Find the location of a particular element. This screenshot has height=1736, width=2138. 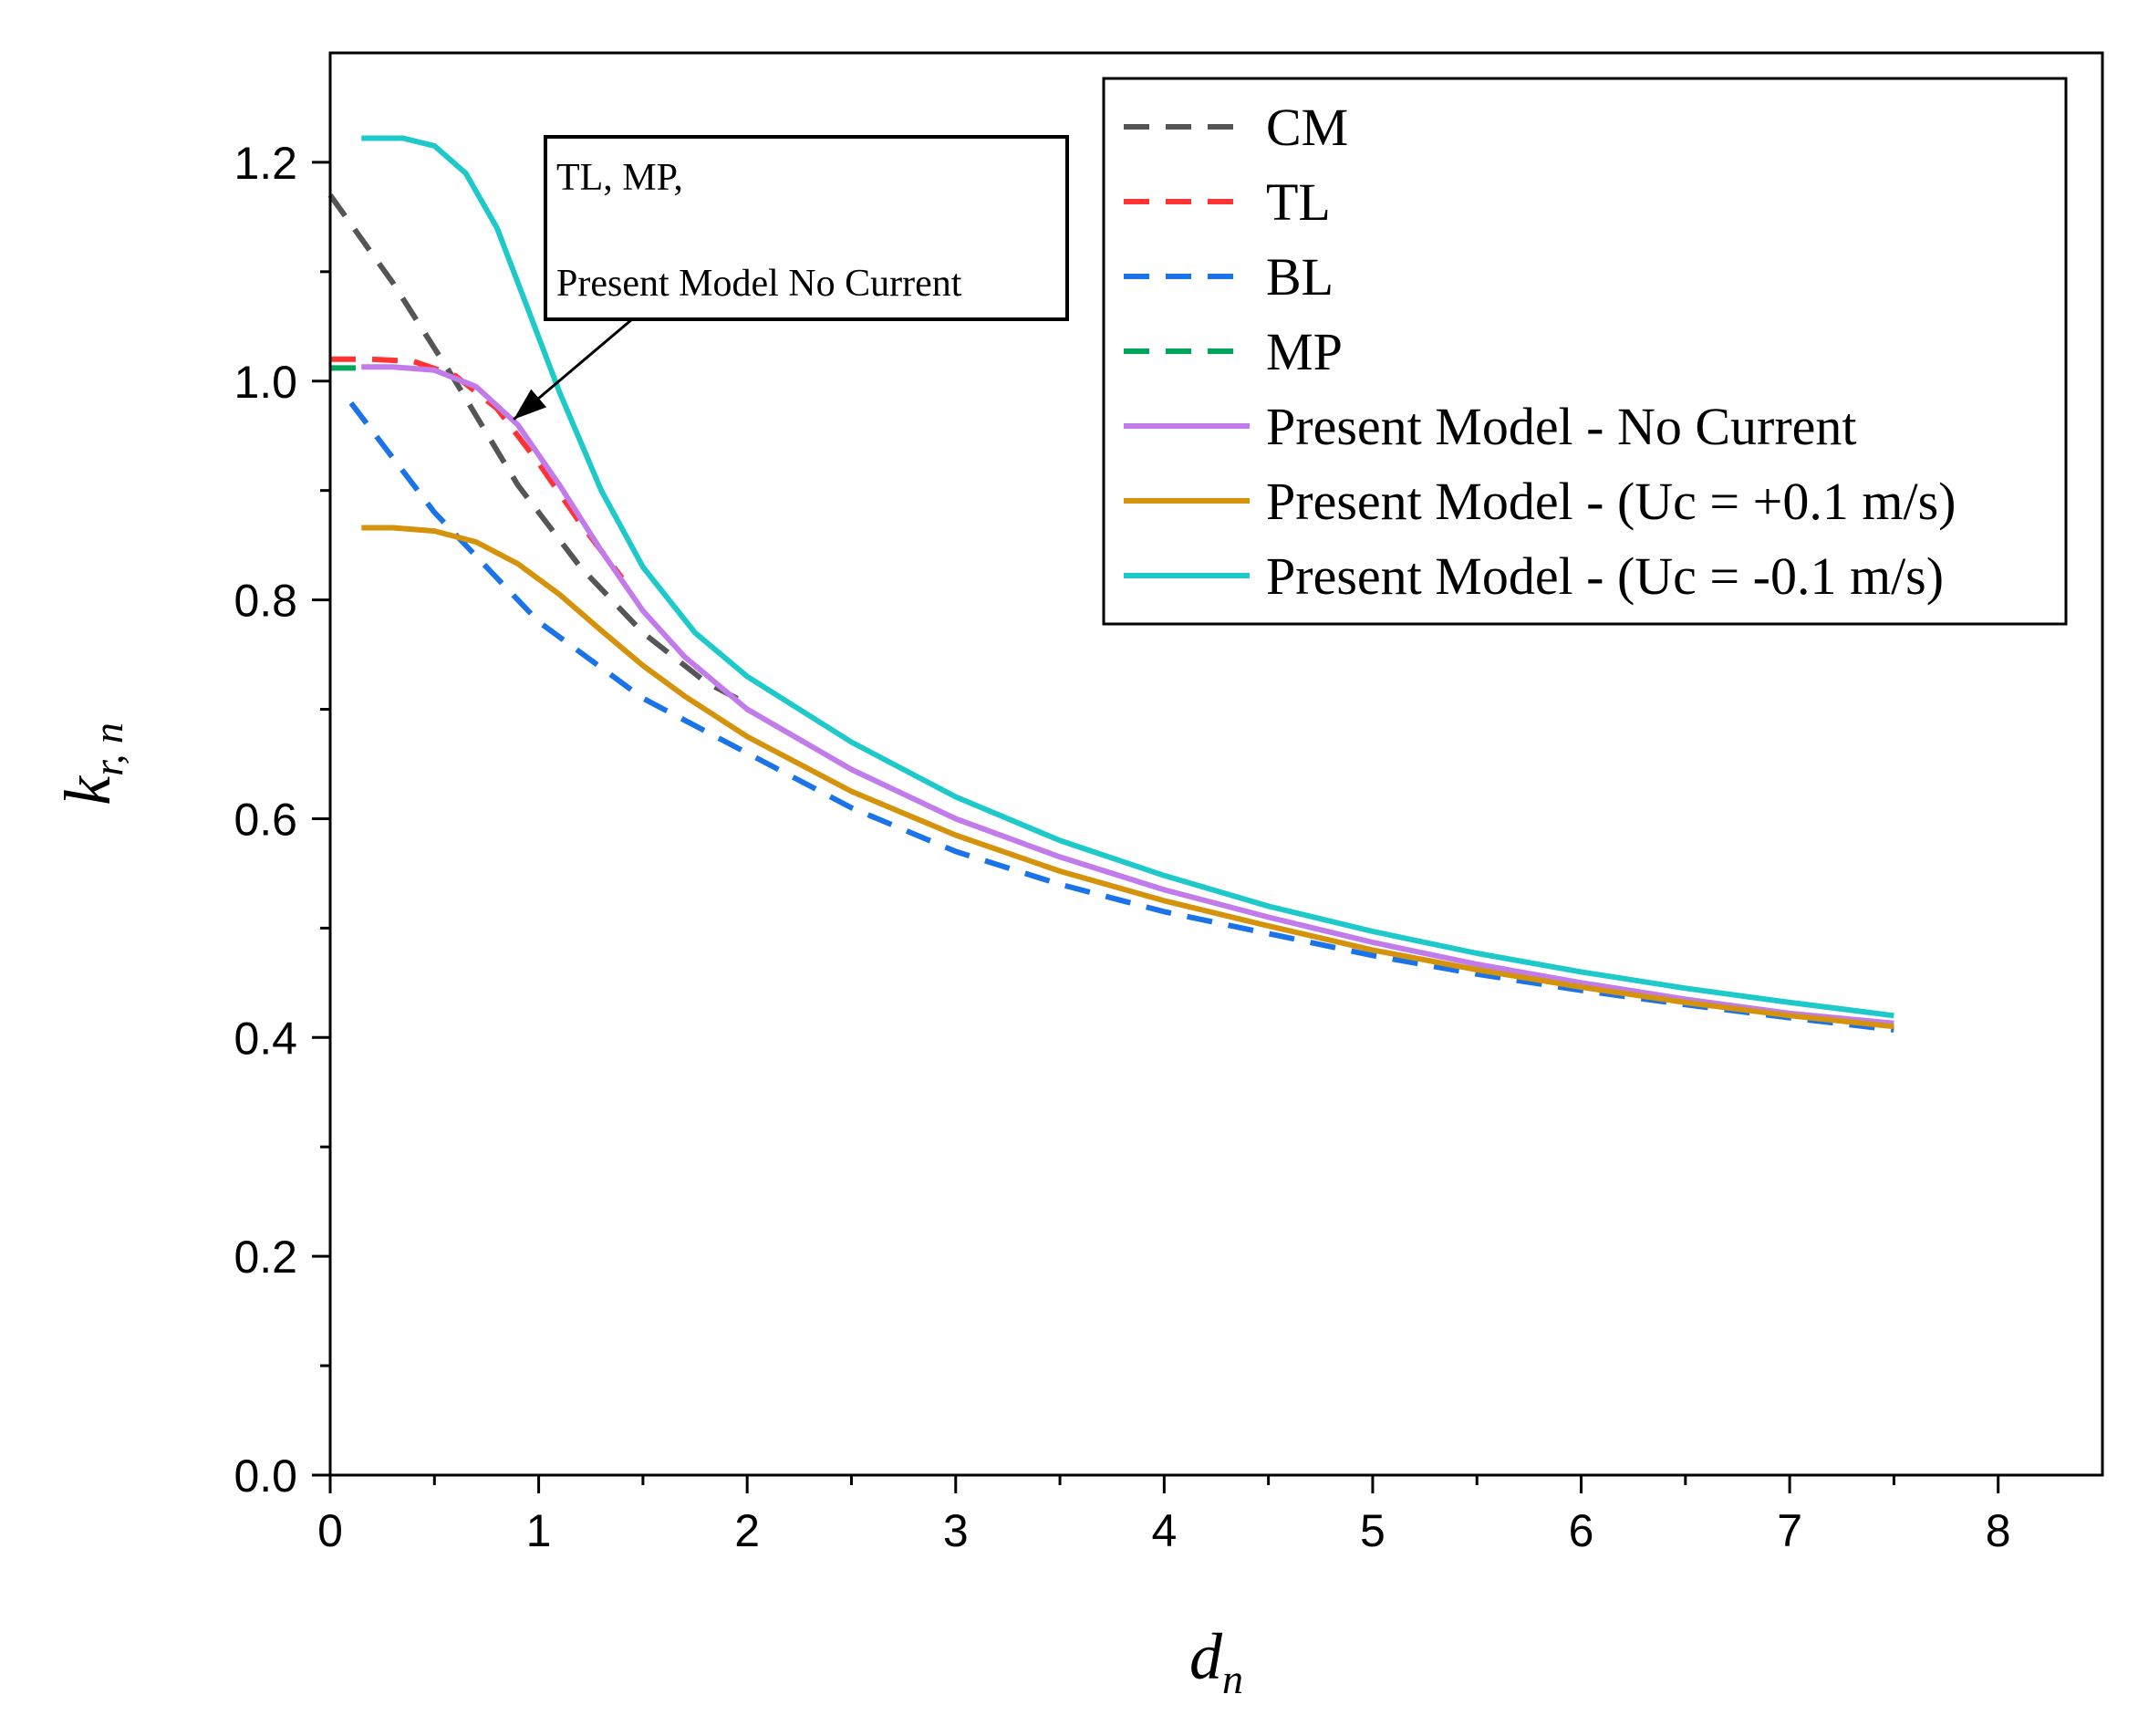

x-tick-label: 6 is located at coordinates (1581, 1530).